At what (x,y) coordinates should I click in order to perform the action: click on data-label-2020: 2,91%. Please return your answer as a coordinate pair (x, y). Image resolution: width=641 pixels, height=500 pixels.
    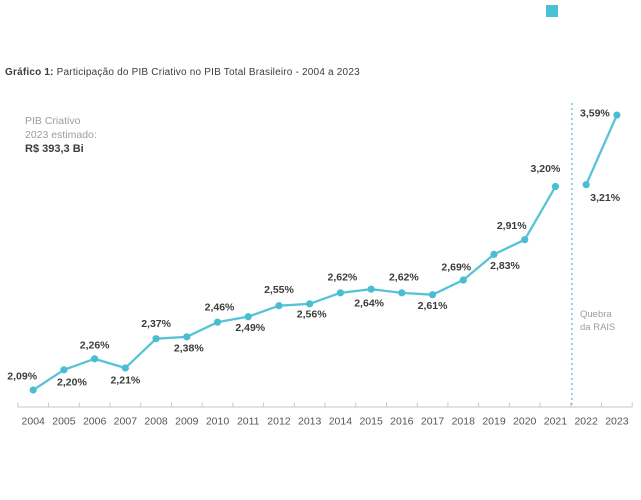
    Looking at the image, I should click on (512, 226).